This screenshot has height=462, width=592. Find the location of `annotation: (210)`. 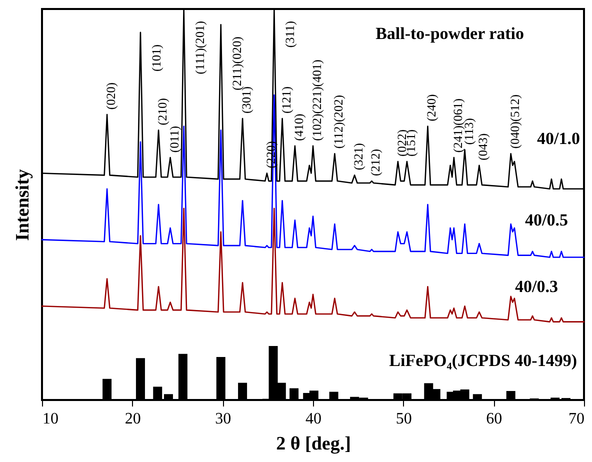

annotation: (210) is located at coordinates (163, 112).